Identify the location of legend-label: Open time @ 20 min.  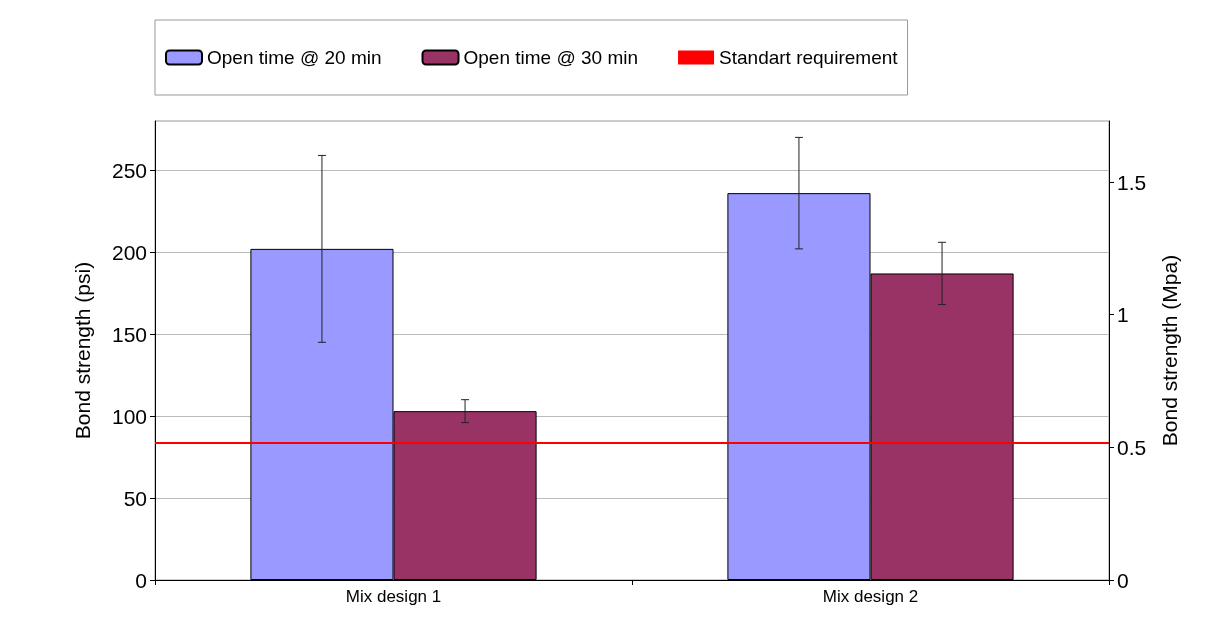
(294, 57).